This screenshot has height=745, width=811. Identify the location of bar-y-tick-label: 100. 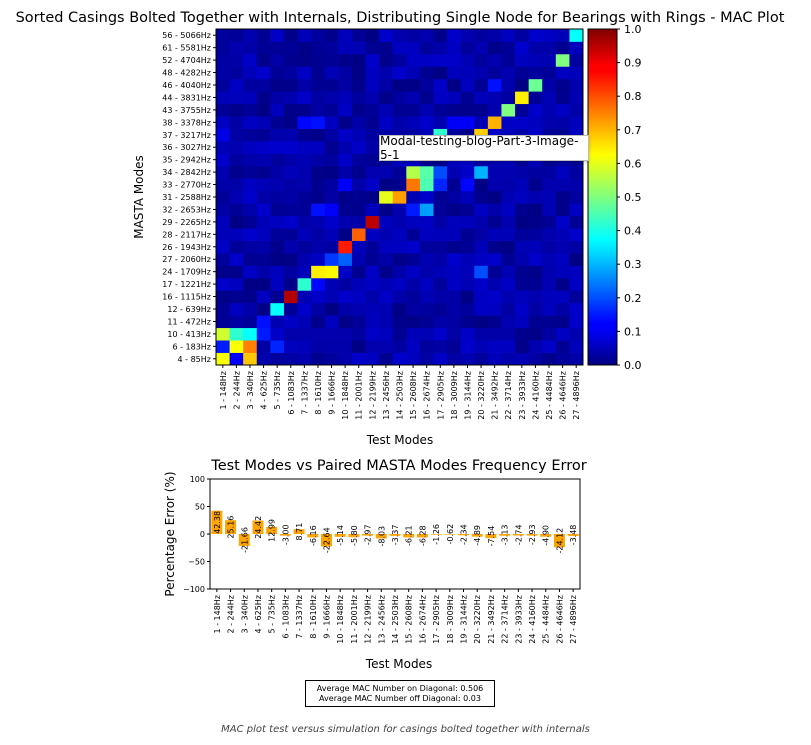
(197, 479).